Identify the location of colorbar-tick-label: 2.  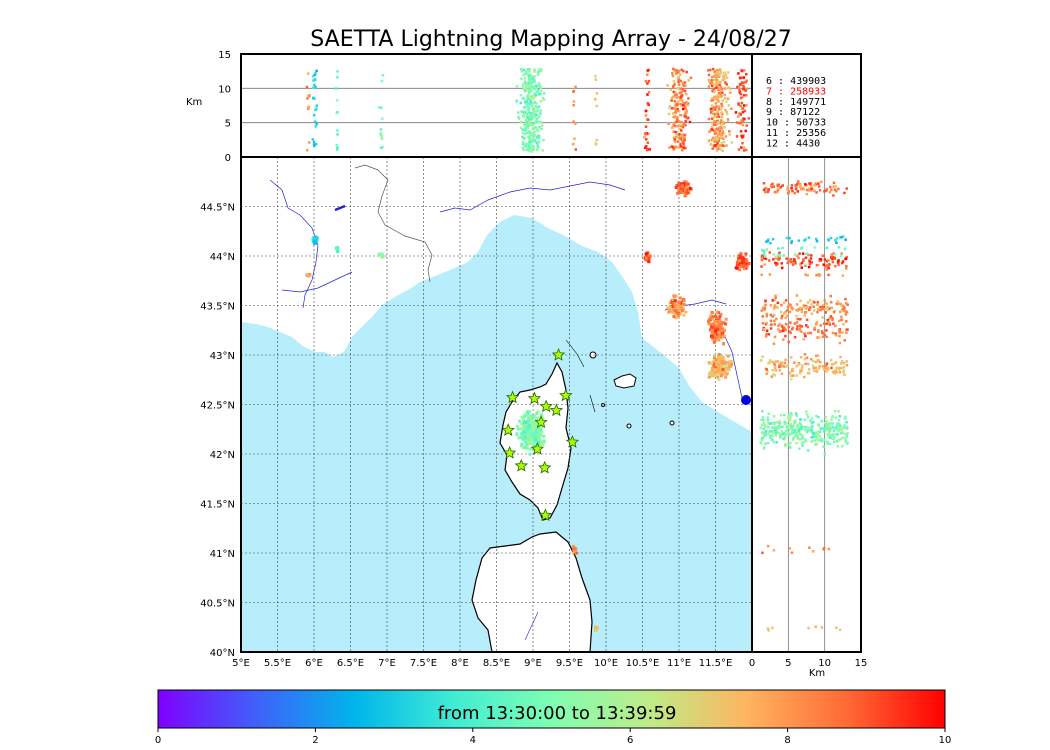
(315, 740).